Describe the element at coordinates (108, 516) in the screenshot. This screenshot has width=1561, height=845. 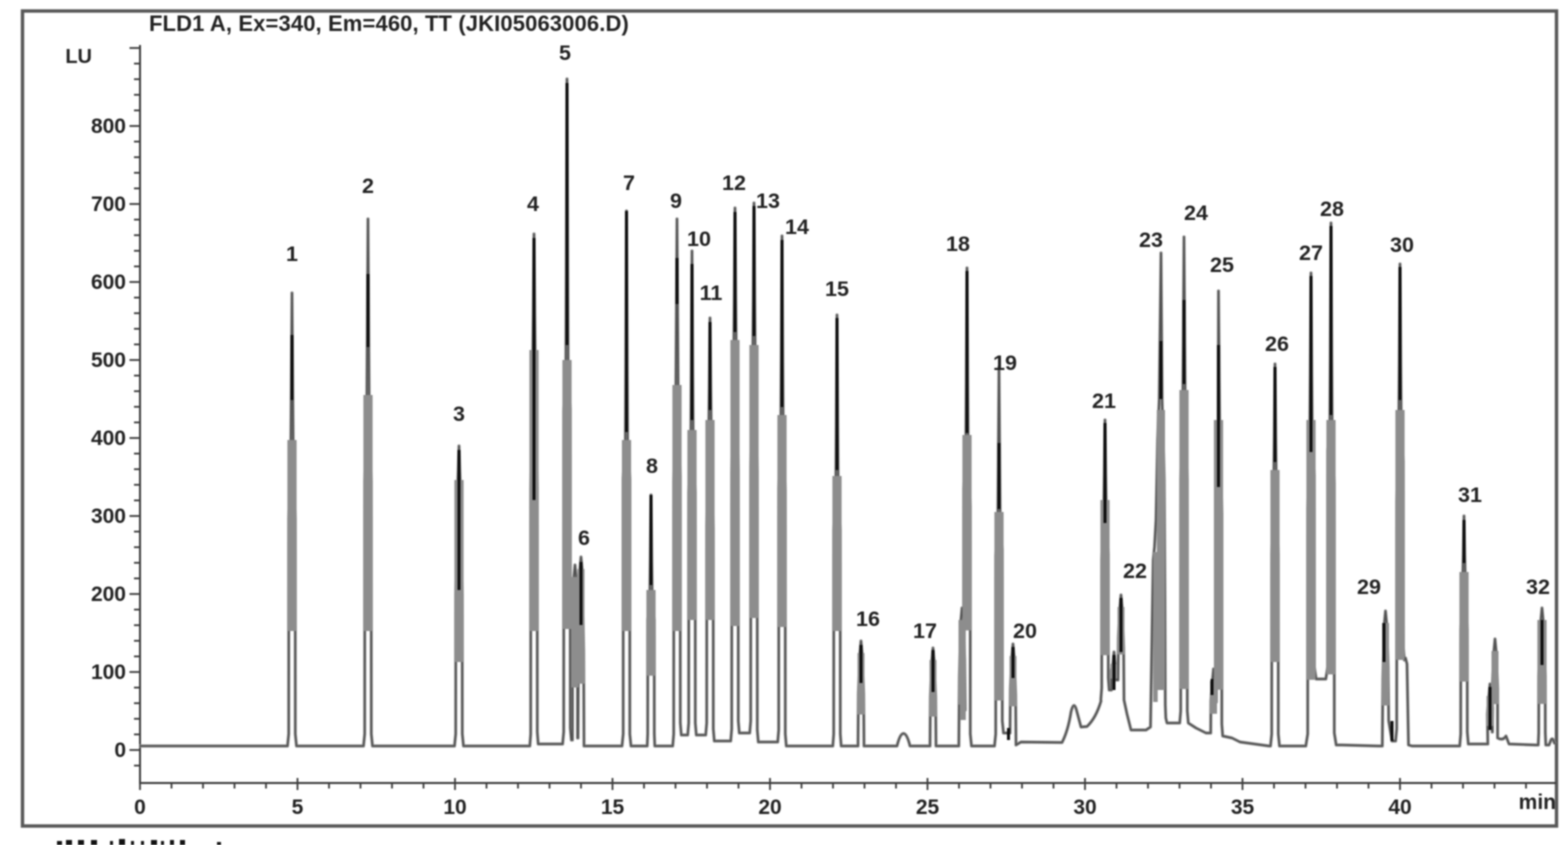
I see `svg-text: 300` at that location.